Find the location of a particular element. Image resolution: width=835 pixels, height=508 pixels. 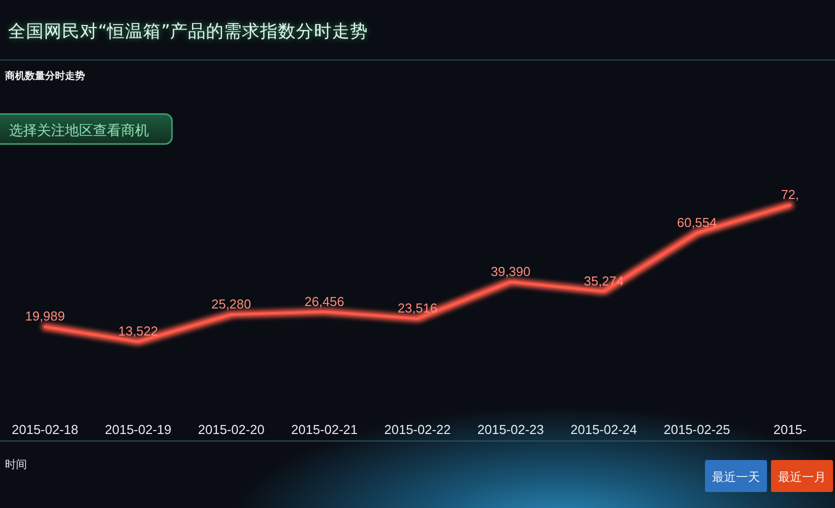

x-tick-label: 2015-02-19 is located at coordinates (138, 429).